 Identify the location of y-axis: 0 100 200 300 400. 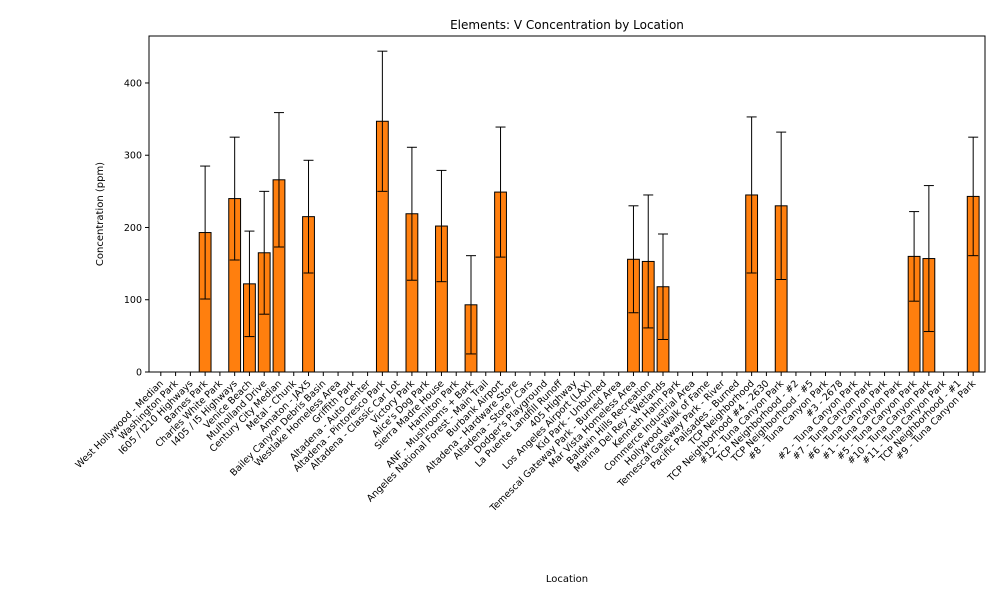
(136, 228).